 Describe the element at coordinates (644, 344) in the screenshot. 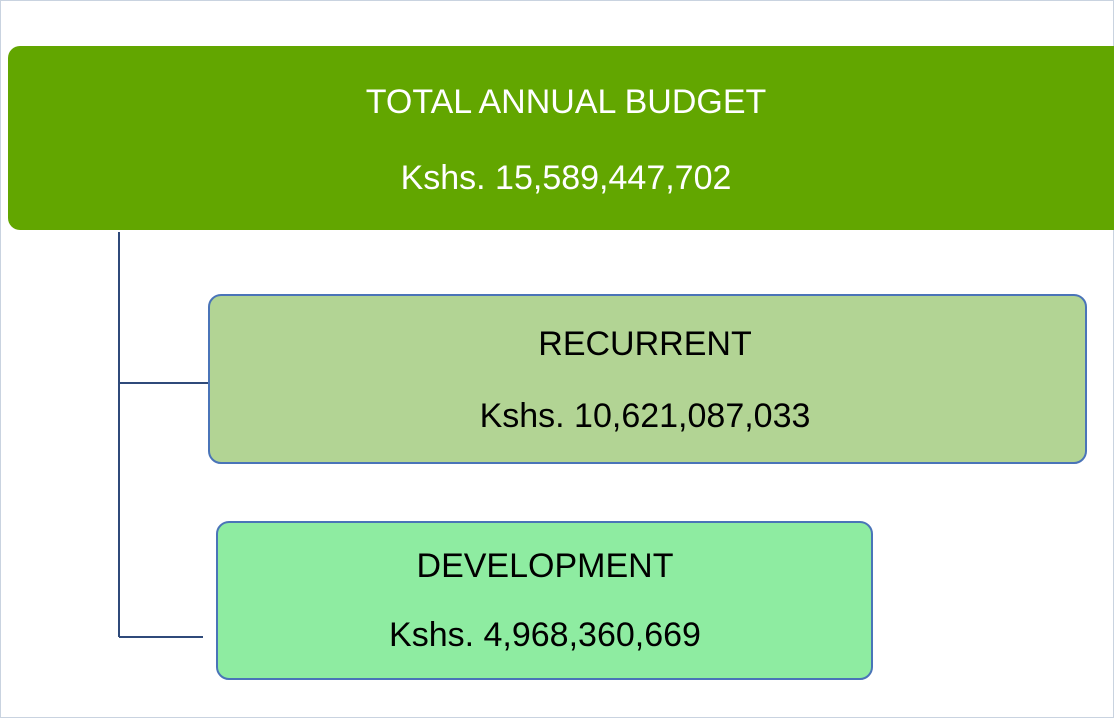

I see `node-label: RECURRENT` at that location.